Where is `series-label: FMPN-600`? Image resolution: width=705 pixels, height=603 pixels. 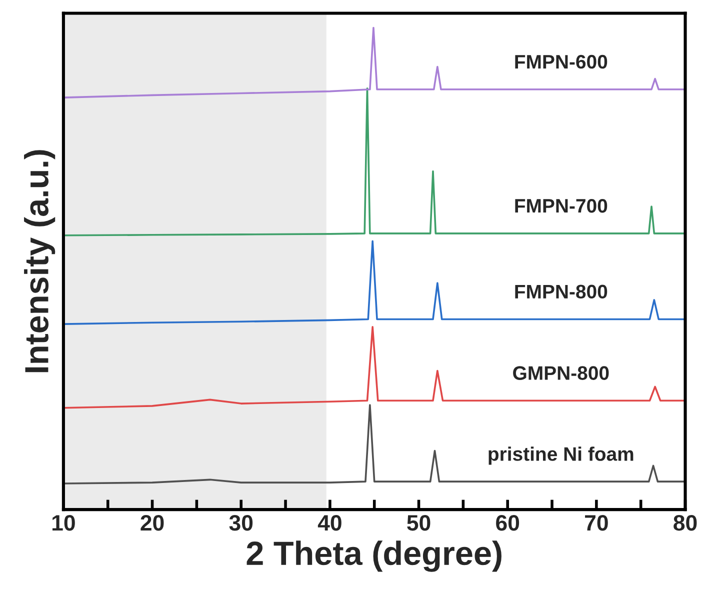
series-label: FMPN-600 is located at coordinates (561, 61).